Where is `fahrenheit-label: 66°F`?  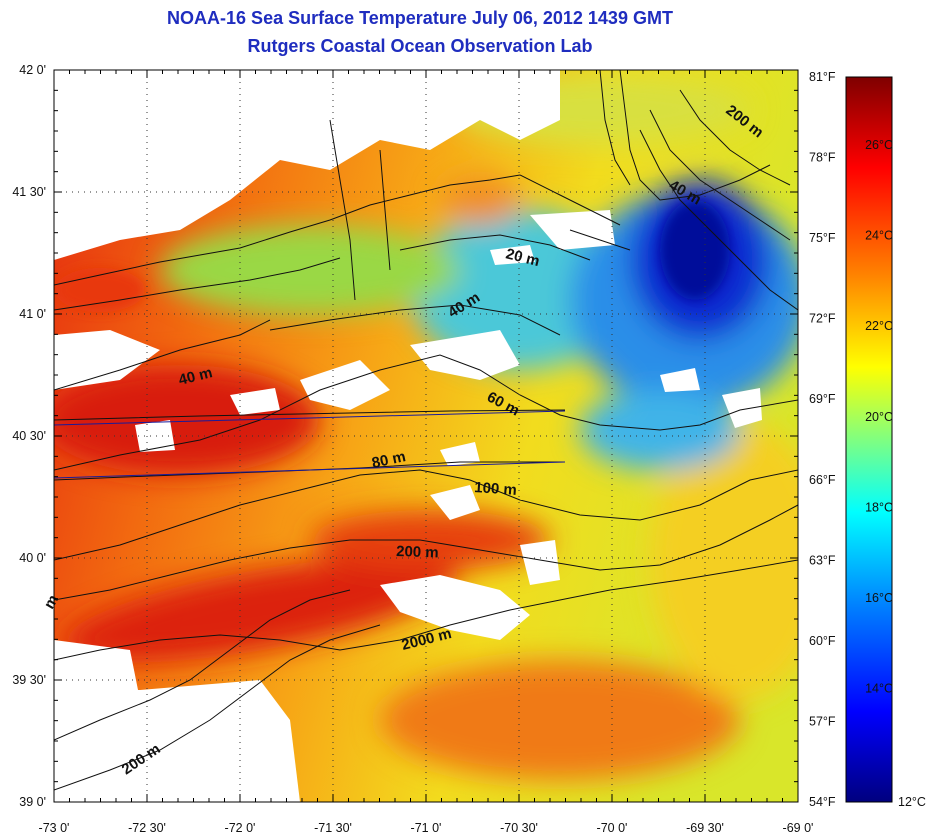
fahrenheit-label: 66°F is located at coordinates (822, 480).